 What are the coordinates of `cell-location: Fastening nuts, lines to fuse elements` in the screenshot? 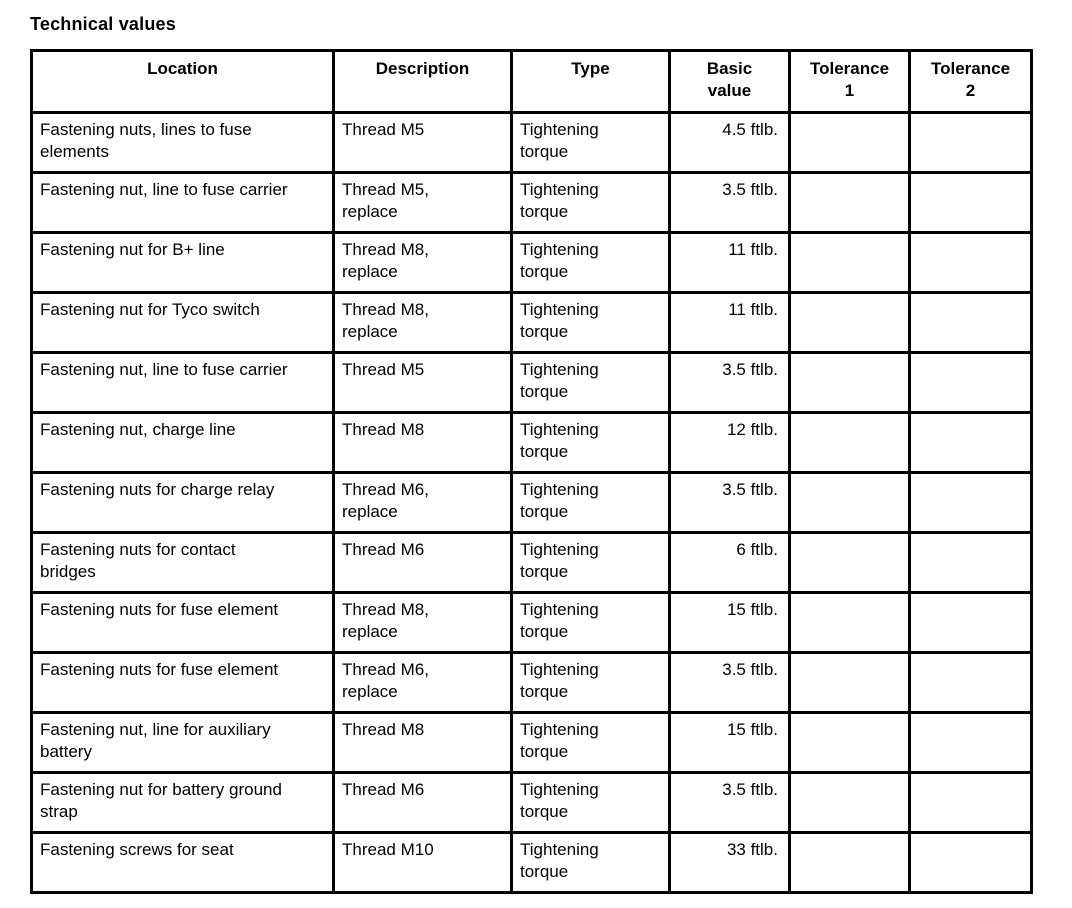 It's located at (182, 142).